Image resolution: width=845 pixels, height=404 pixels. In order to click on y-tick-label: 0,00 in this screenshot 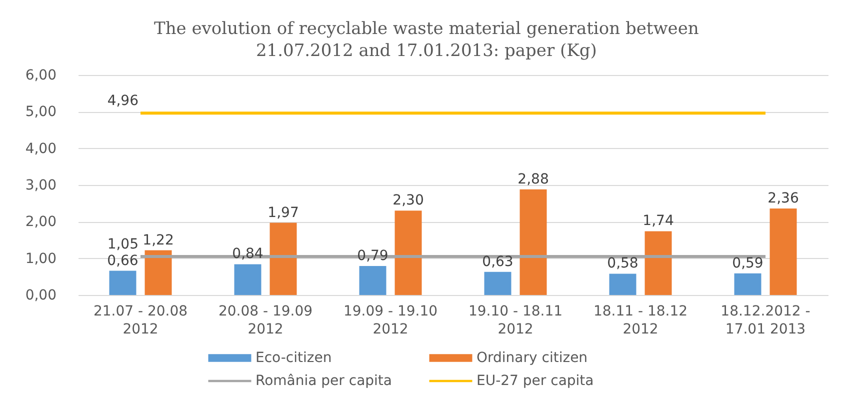, I will do `click(40, 296)`.